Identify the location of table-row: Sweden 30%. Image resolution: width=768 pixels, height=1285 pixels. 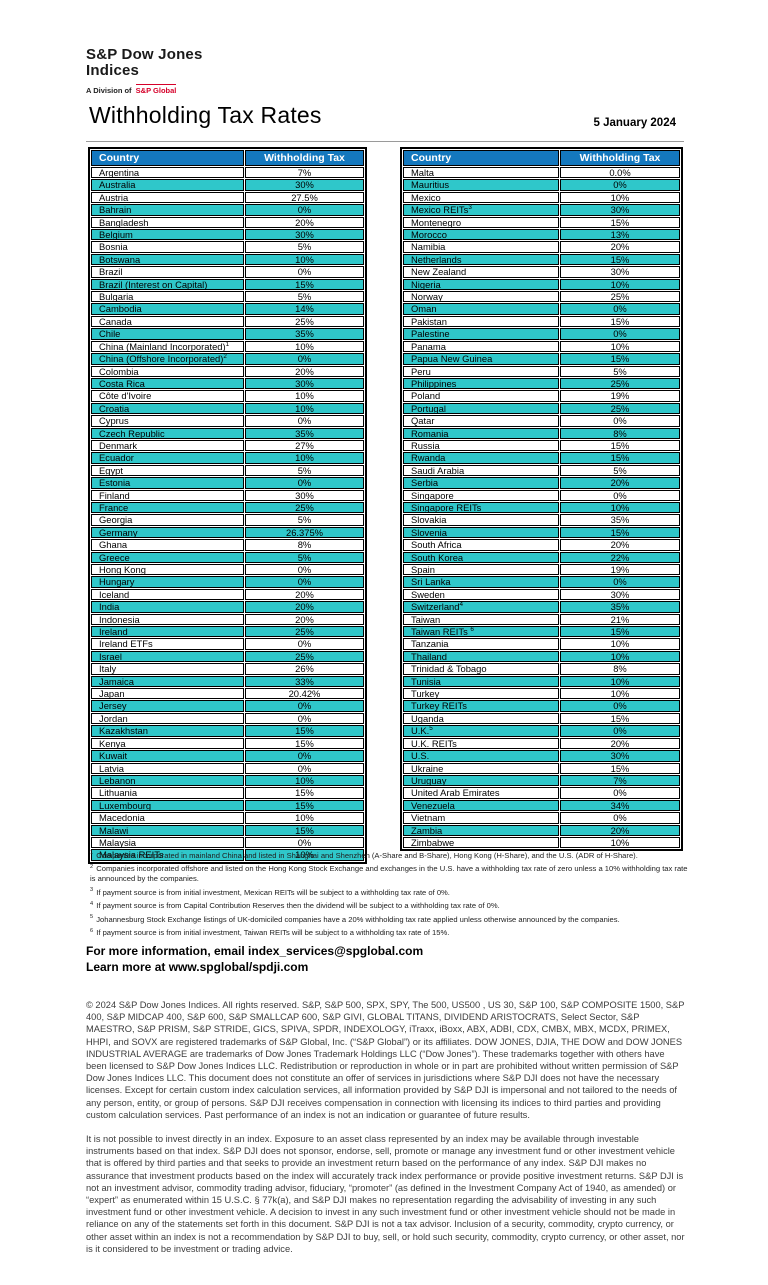
(541, 594).